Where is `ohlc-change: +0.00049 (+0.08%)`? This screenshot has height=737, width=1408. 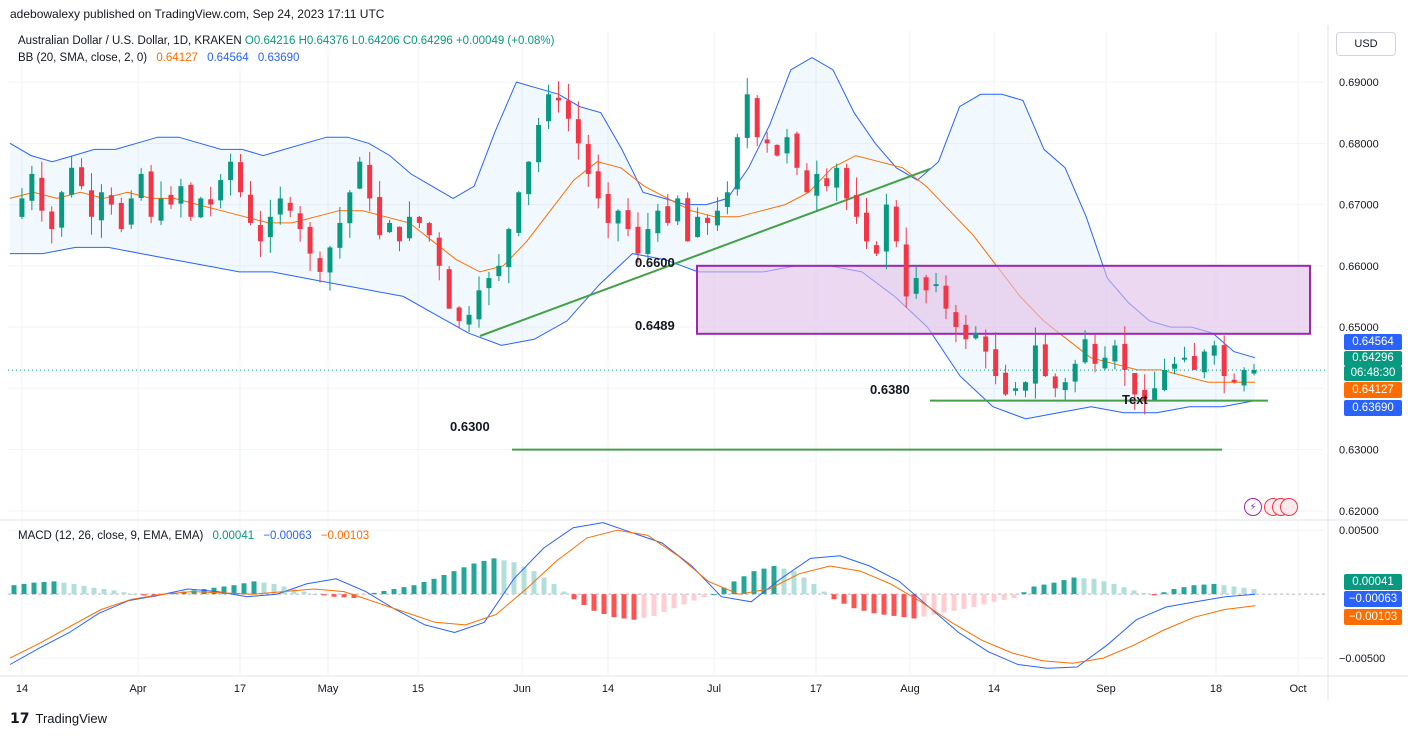
ohlc-change: +0.00049 (+0.08%) is located at coordinates (505, 41).